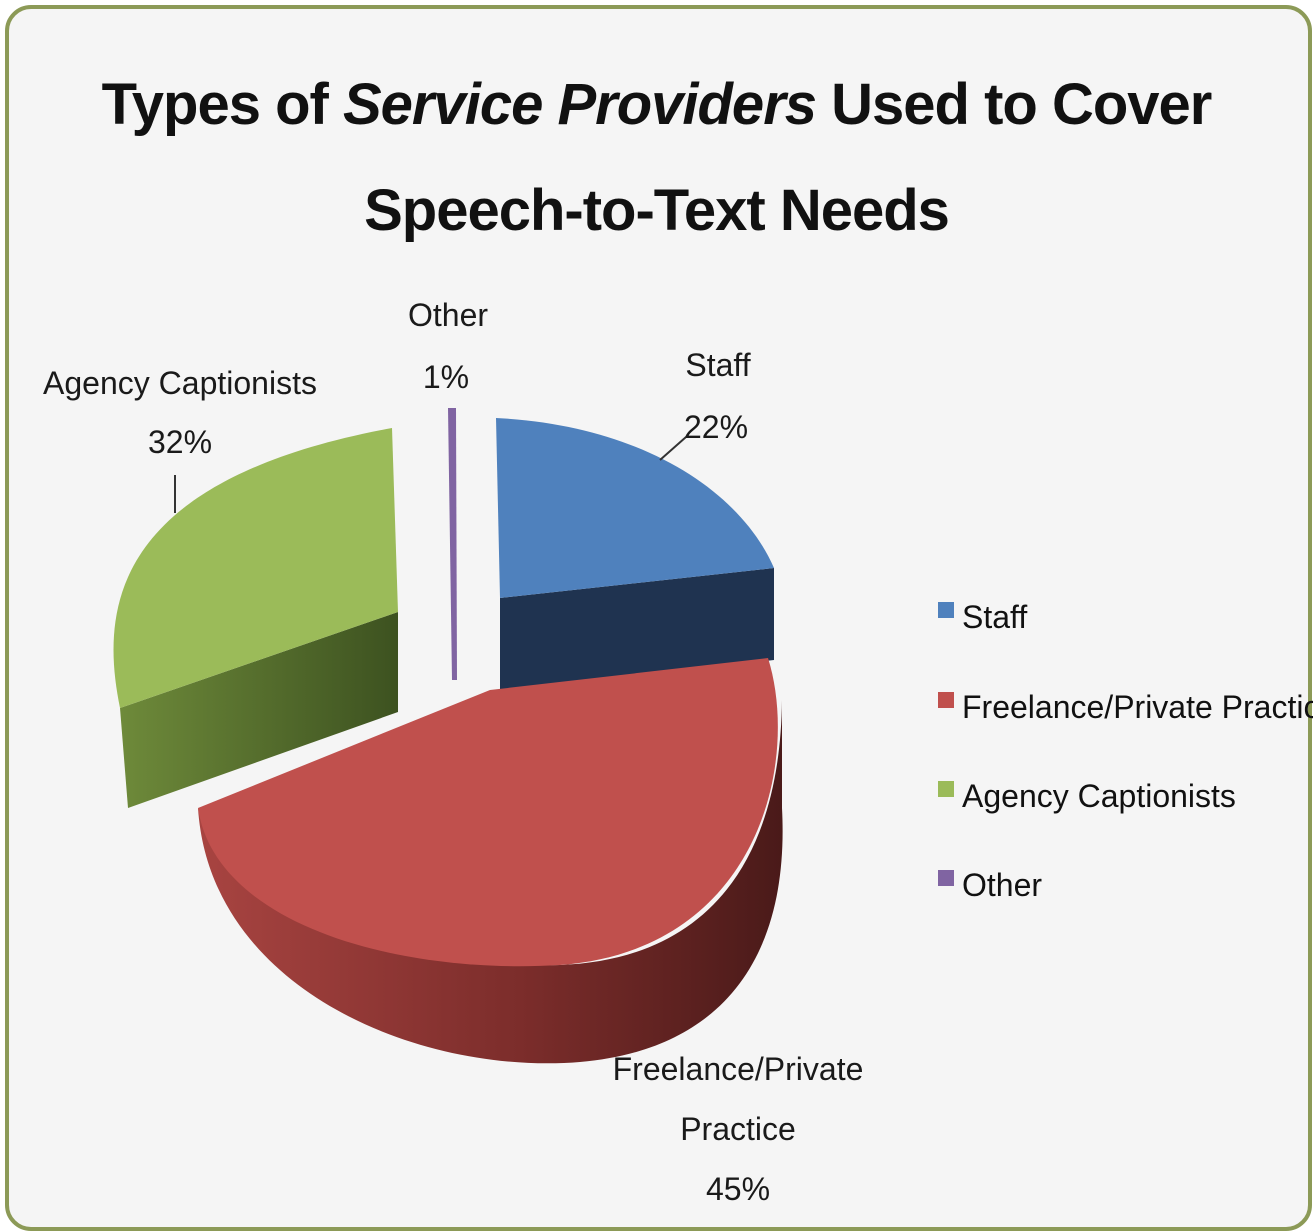 This screenshot has height=1231, width=1313. What do you see at coordinates (738, 1069) in the screenshot?
I see `data-label-freelance-name-1: Freelance/Private` at bounding box center [738, 1069].